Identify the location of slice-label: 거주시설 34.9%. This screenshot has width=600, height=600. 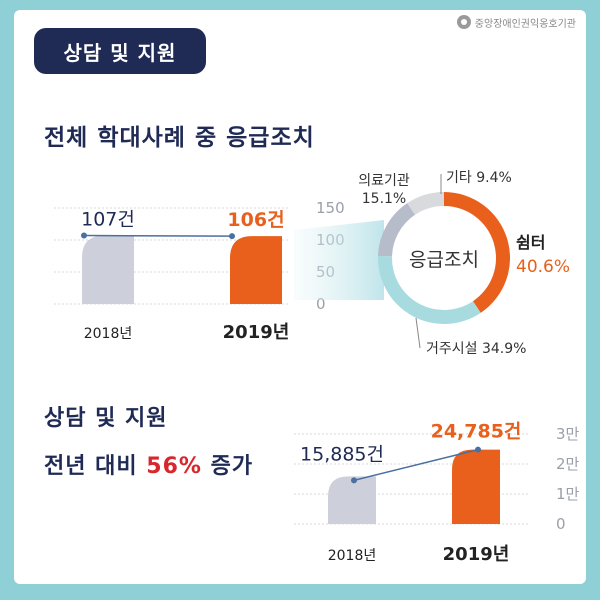
(476, 349).